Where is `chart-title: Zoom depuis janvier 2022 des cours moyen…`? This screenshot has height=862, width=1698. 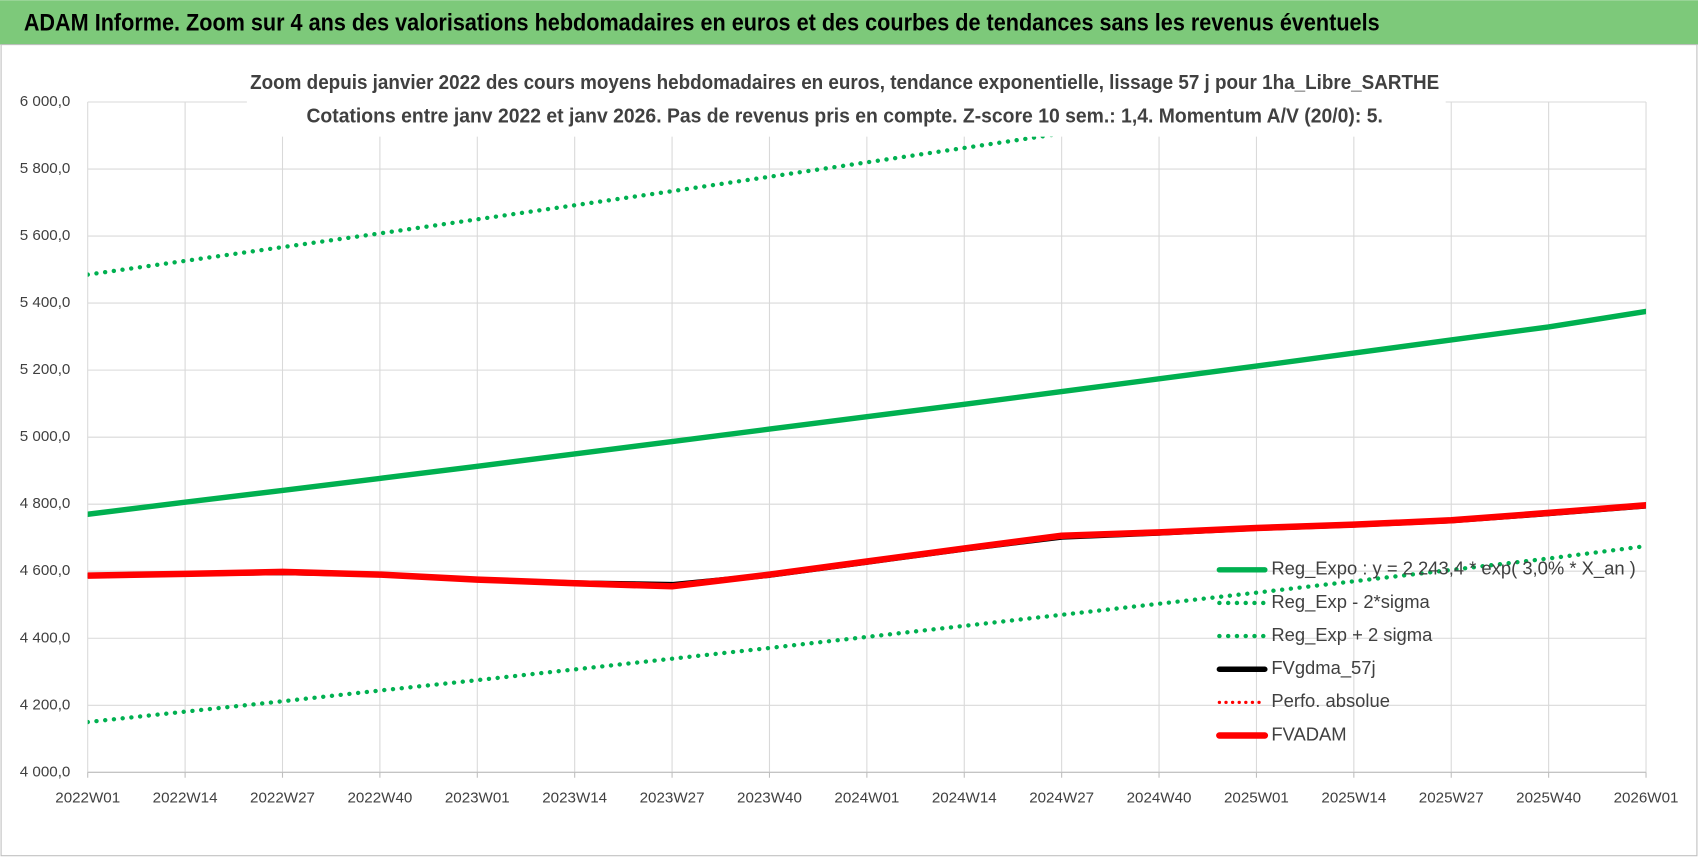
chart-title: Zoom depuis janvier 2022 des cours moyen… is located at coordinates (844, 82).